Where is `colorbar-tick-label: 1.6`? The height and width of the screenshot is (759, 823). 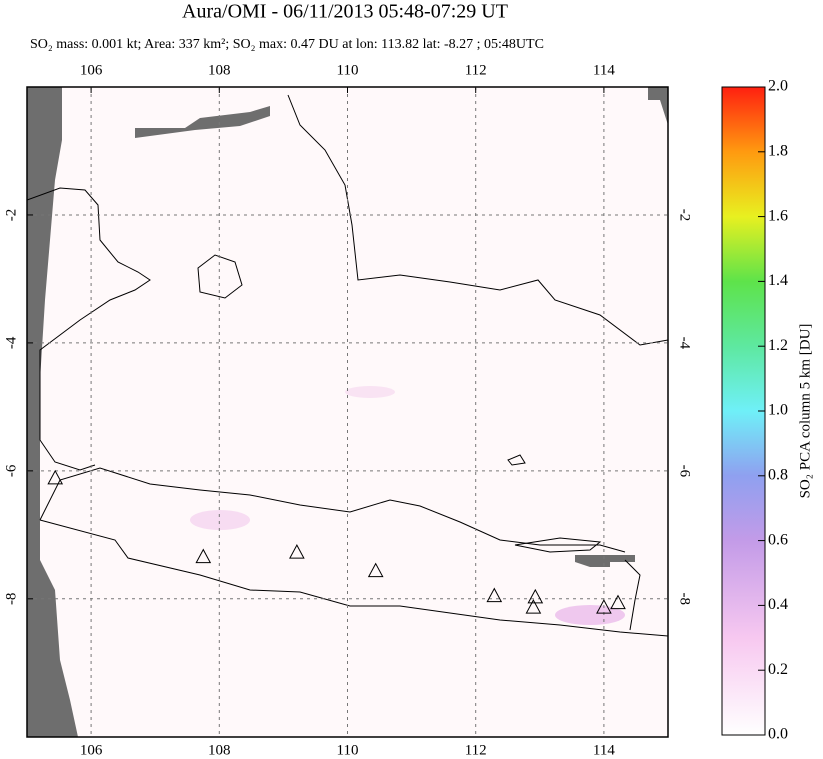 colorbar-tick-label: 1.6 is located at coordinates (778, 215).